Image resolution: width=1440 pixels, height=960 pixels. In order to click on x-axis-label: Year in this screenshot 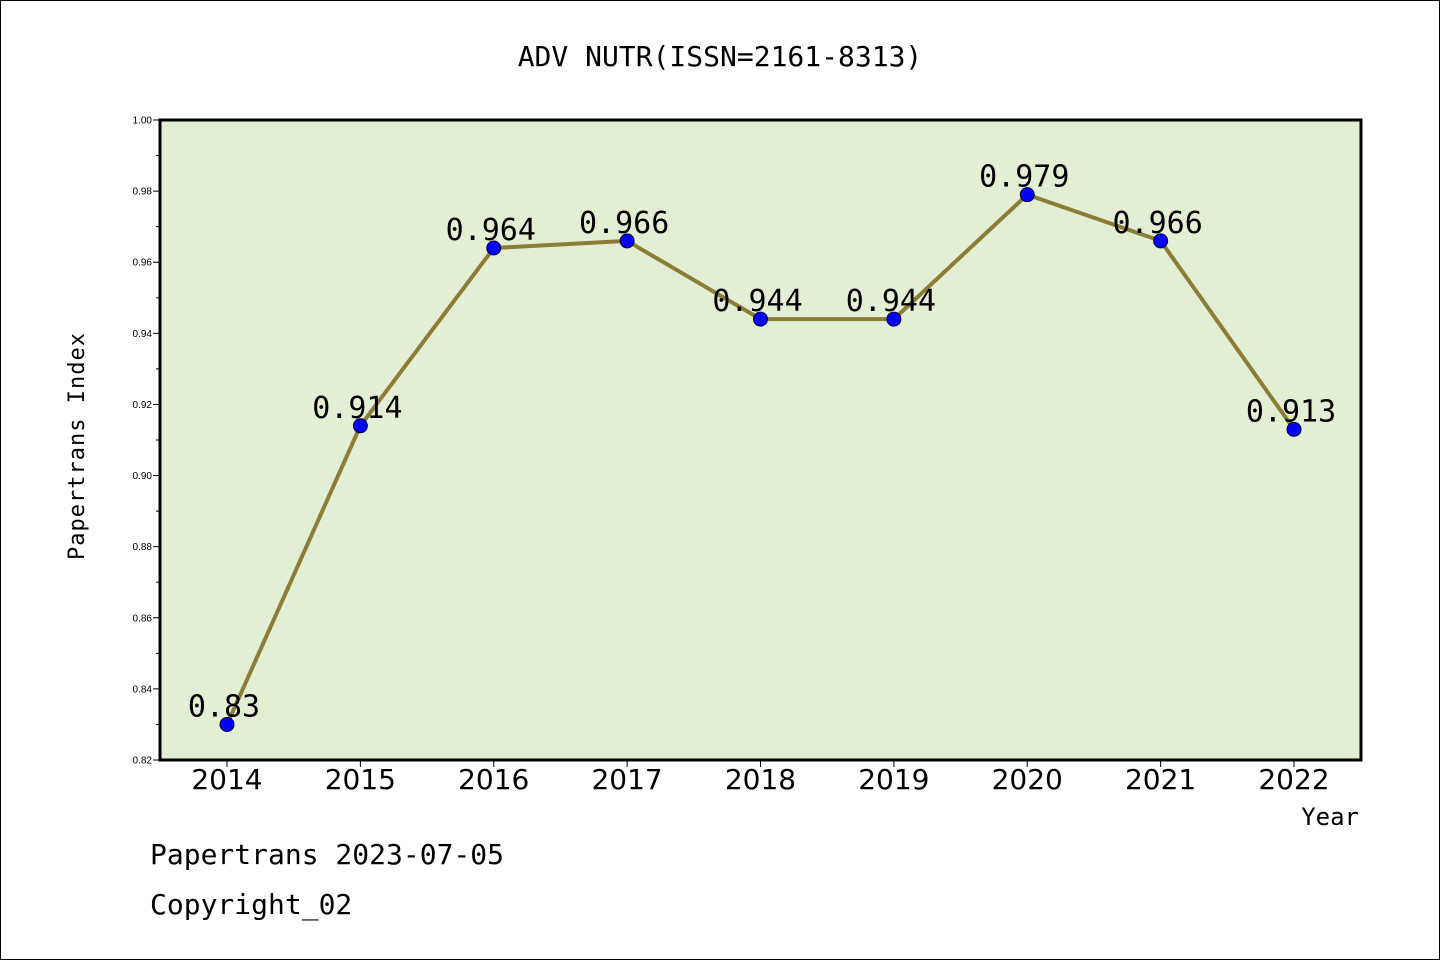, I will do `click(1330, 817)`.